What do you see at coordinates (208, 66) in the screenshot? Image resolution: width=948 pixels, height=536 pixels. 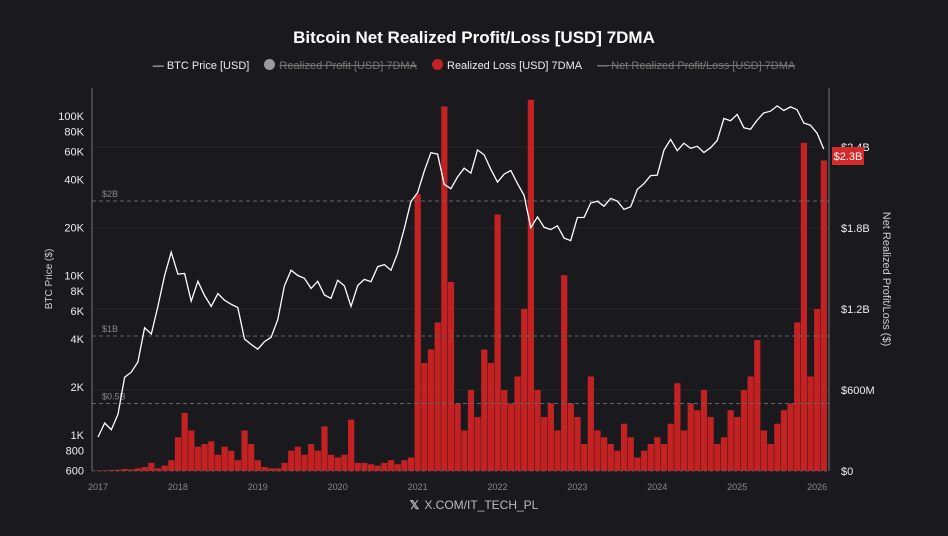 I see `legend-label: BTC Price [USD]` at bounding box center [208, 66].